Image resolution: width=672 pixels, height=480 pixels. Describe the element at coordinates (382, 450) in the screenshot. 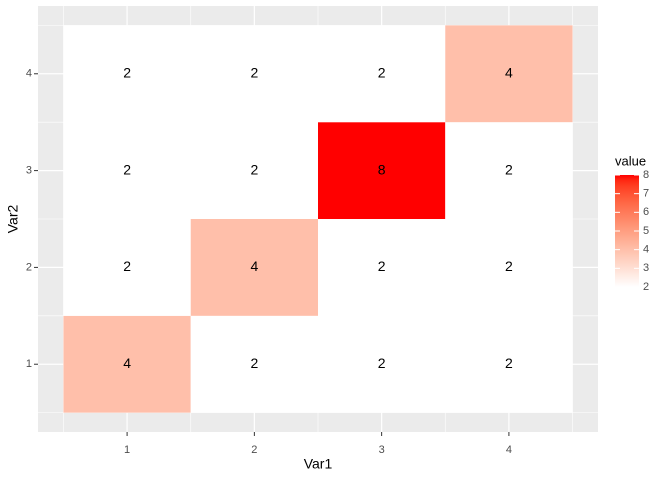

I see `x-tick-label: 3` at that location.